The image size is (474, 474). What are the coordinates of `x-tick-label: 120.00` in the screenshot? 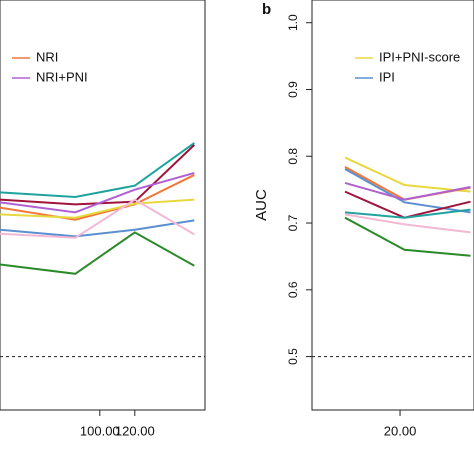 It's located at (135, 430).